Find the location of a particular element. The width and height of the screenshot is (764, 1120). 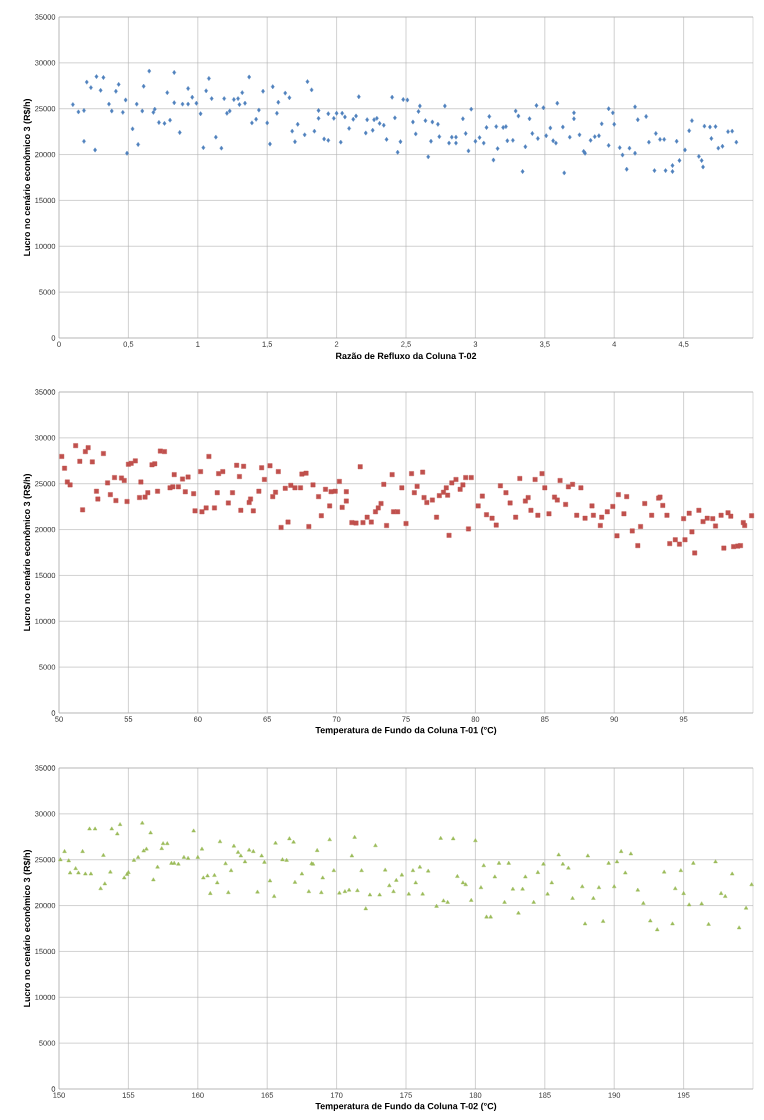

x-axis-title: Temperatura de Fundo da Coluna T-01 (°C) is located at coordinates (406, 731).